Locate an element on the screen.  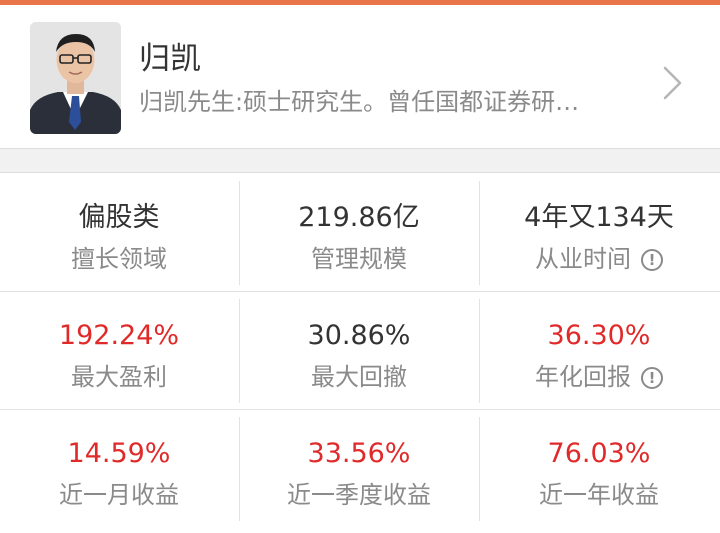
stat-value: 36.30% is located at coordinates (599, 335).